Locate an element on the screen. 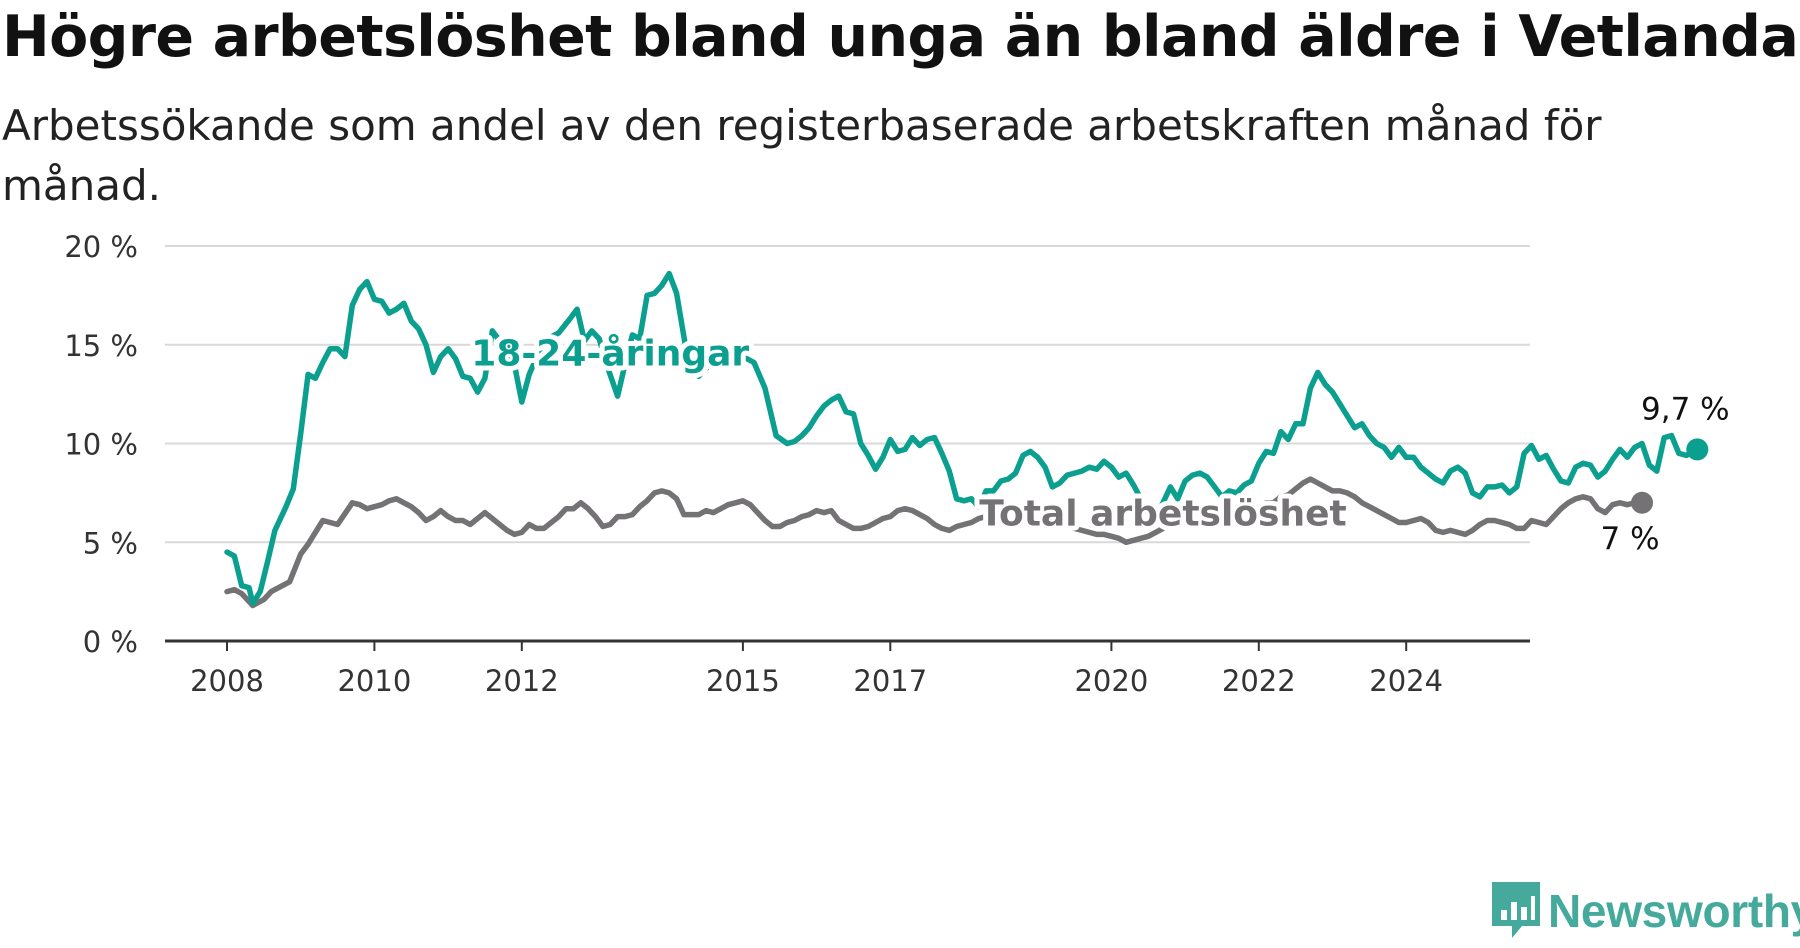 Image resolution: width=1800 pixels, height=948 pixels. chart-bubble-icon is located at coordinates (1516, 910).